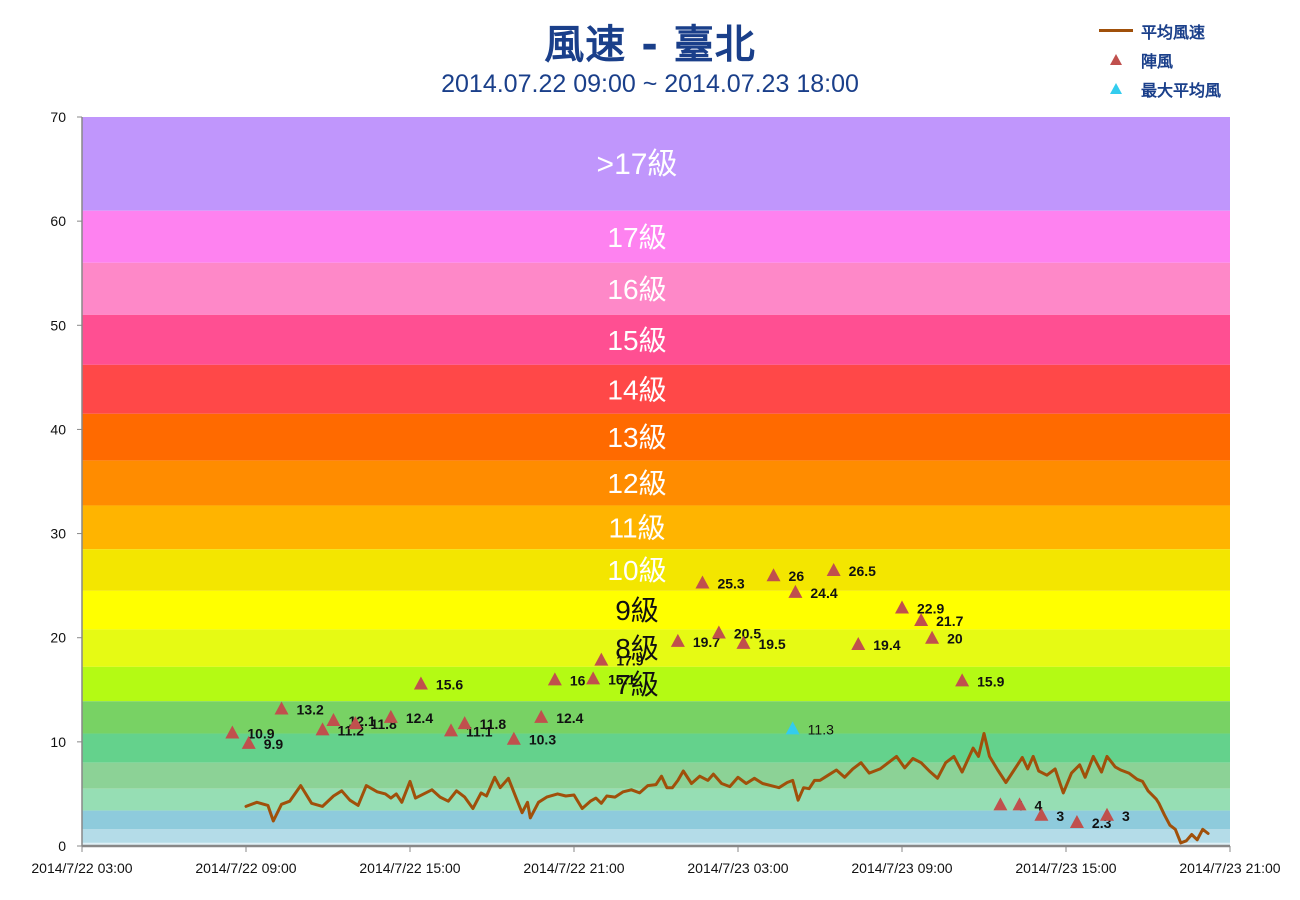 This screenshot has height=900, width=1300. What do you see at coordinates (636, 289) in the screenshot?
I see `band-label: 16級` at bounding box center [636, 289].